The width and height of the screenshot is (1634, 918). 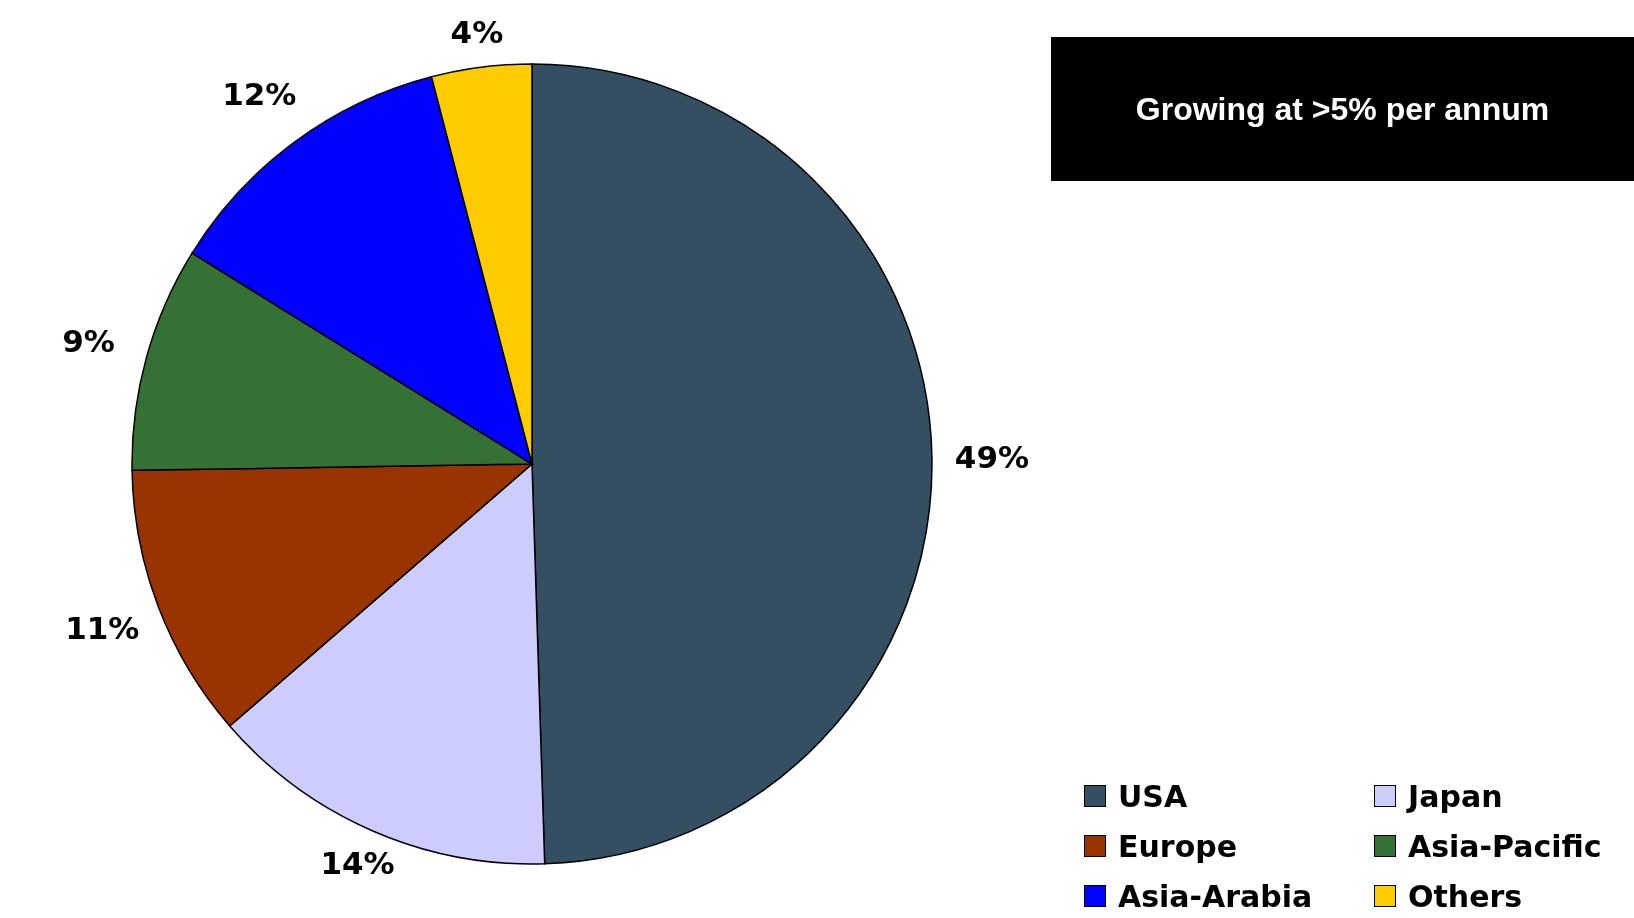 What do you see at coordinates (259, 93) in the screenshot?
I see `data-label: 12%` at bounding box center [259, 93].